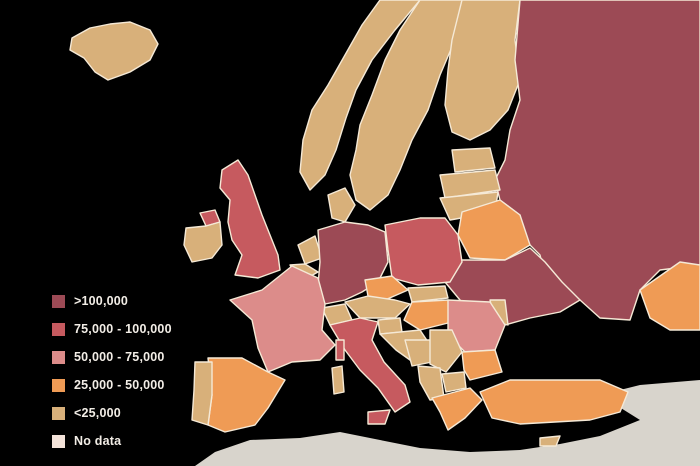 The width and height of the screenshot is (700, 466). What do you see at coordinates (423, 251) in the screenshot?
I see `poland` at bounding box center [423, 251].